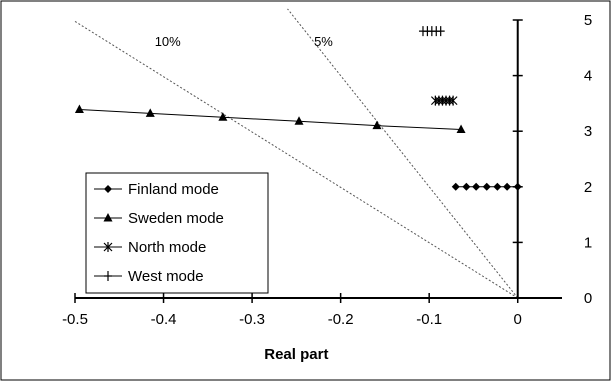 Image resolution: width=611 pixels, height=386 pixels. What do you see at coordinates (588, 242) in the screenshot?
I see `y-tick-label: 1` at bounding box center [588, 242].